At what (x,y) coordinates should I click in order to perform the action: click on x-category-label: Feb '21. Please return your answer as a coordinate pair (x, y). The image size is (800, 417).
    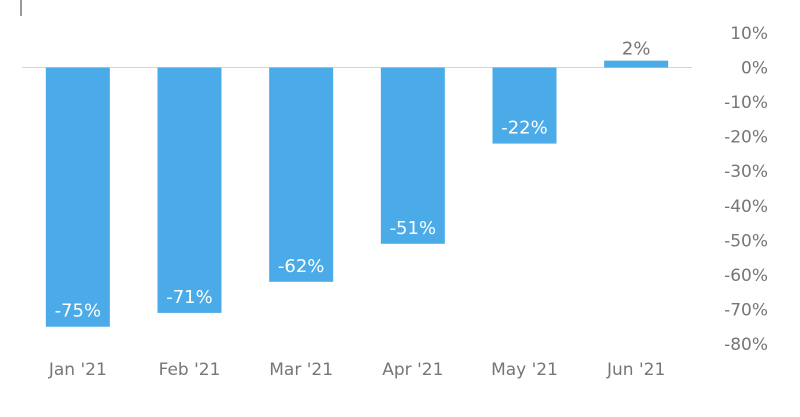
    Looking at the image, I should click on (190, 370).